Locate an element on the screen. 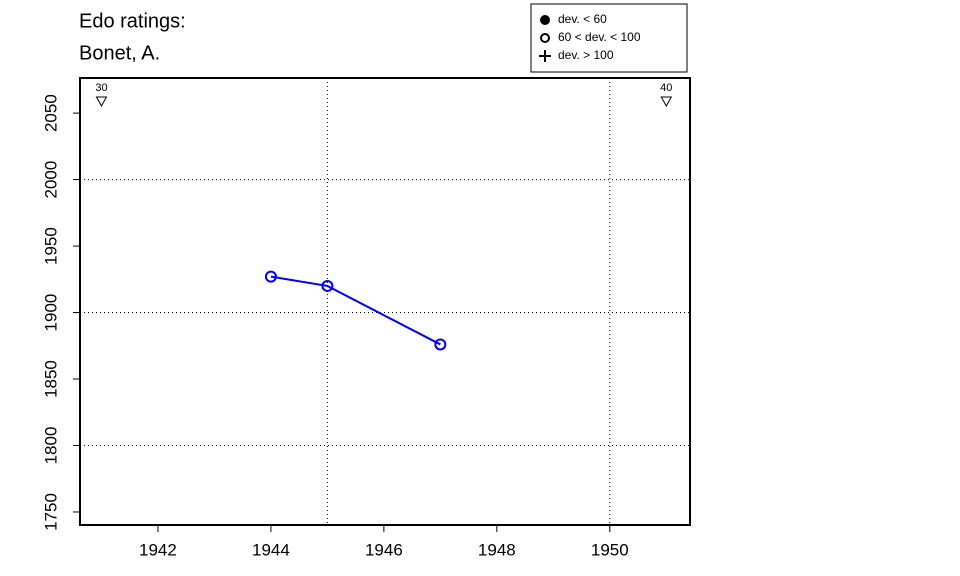 This screenshot has width=960, height=576. series-line is located at coordinates (355, 310).